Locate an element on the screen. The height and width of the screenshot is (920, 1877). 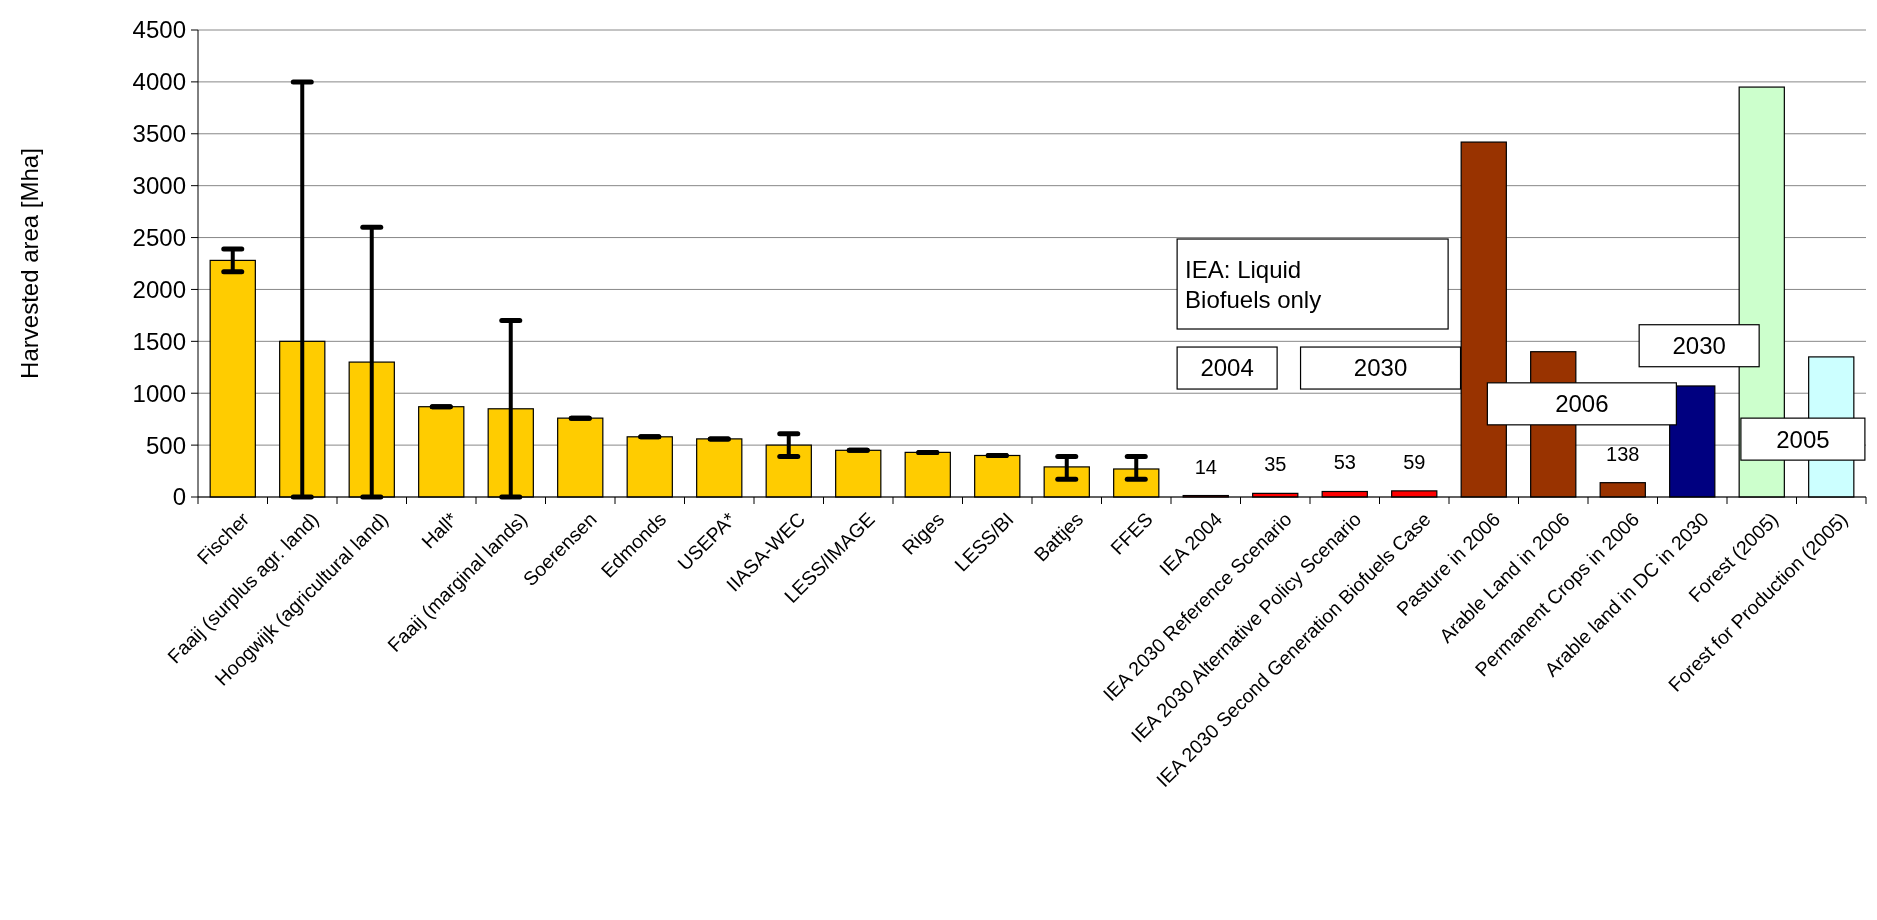
y-tick-label: 1500 is located at coordinates (159, 341).